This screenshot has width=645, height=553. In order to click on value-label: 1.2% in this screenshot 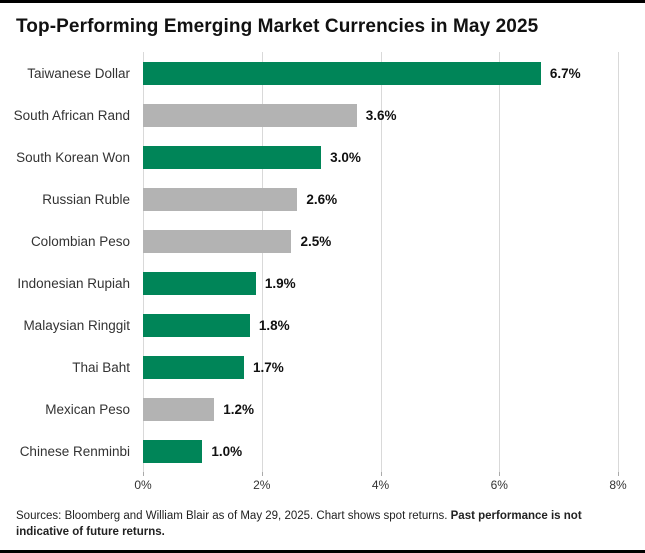, I will do `click(239, 409)`.